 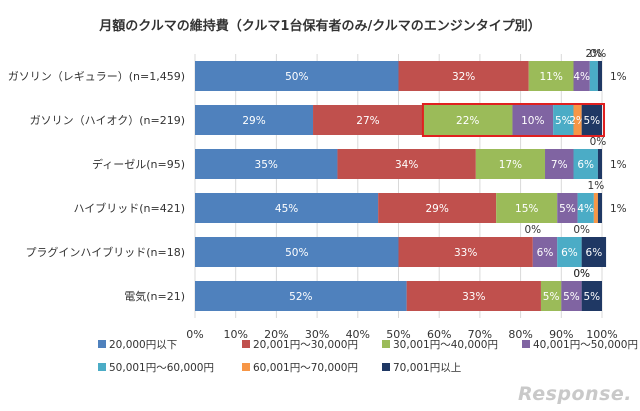 What do you see at coordinates (235, 334) in the screenshot?
I see `x-tick-label: 10%` at bounding box center [235, 334].